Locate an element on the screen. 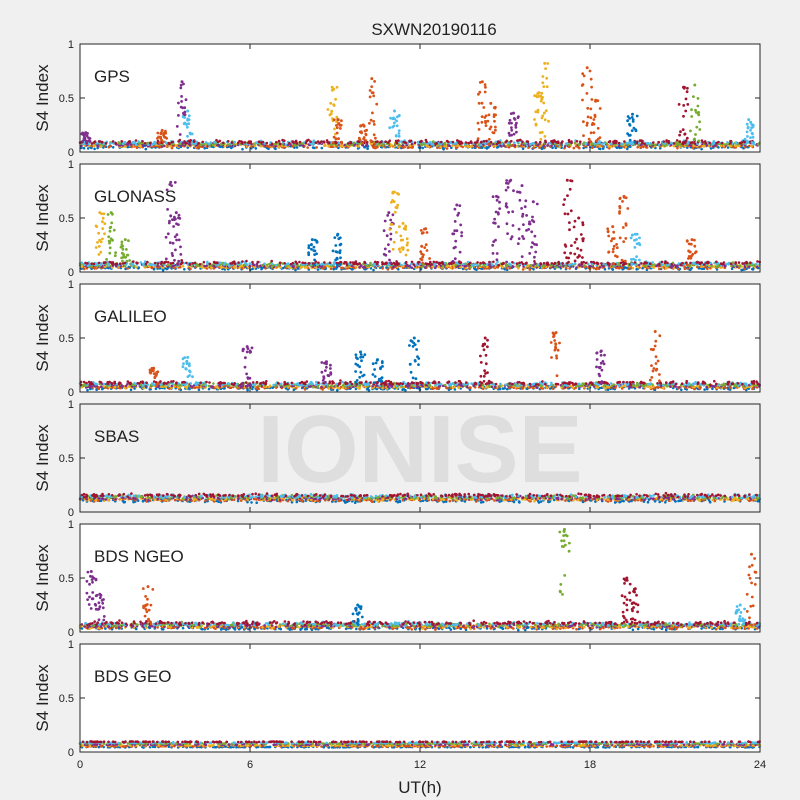 Image resolution: width=800 pixels, height=800 pixels. plot-area is located at coordinates (420, 98).